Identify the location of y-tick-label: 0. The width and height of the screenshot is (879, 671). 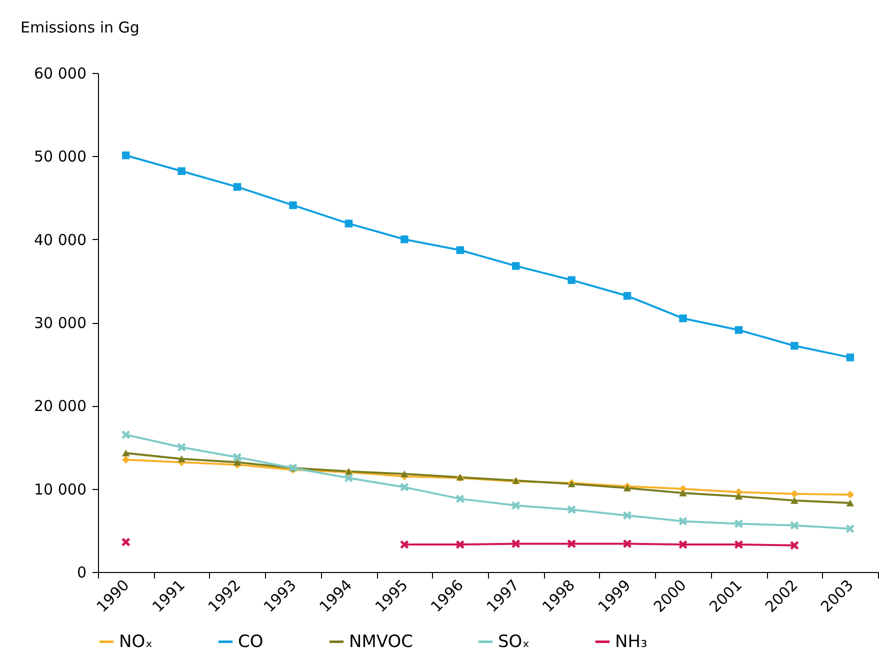
(81, 573).